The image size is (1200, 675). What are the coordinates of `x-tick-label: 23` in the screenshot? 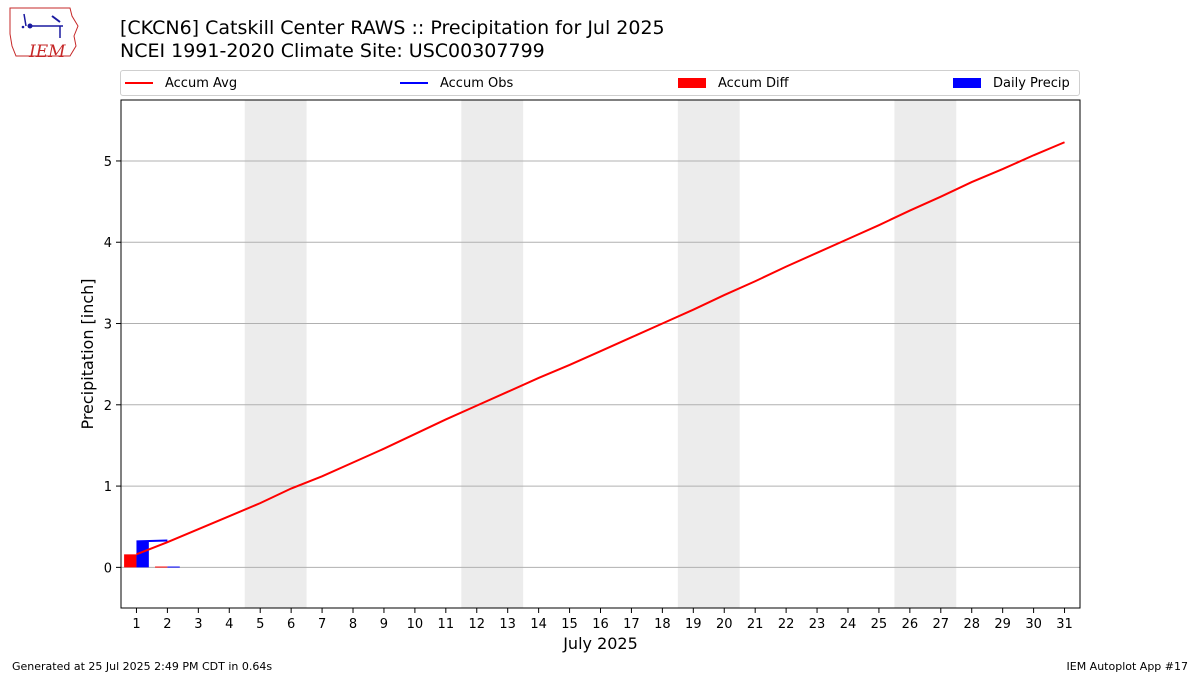 It's located at (817, 624).